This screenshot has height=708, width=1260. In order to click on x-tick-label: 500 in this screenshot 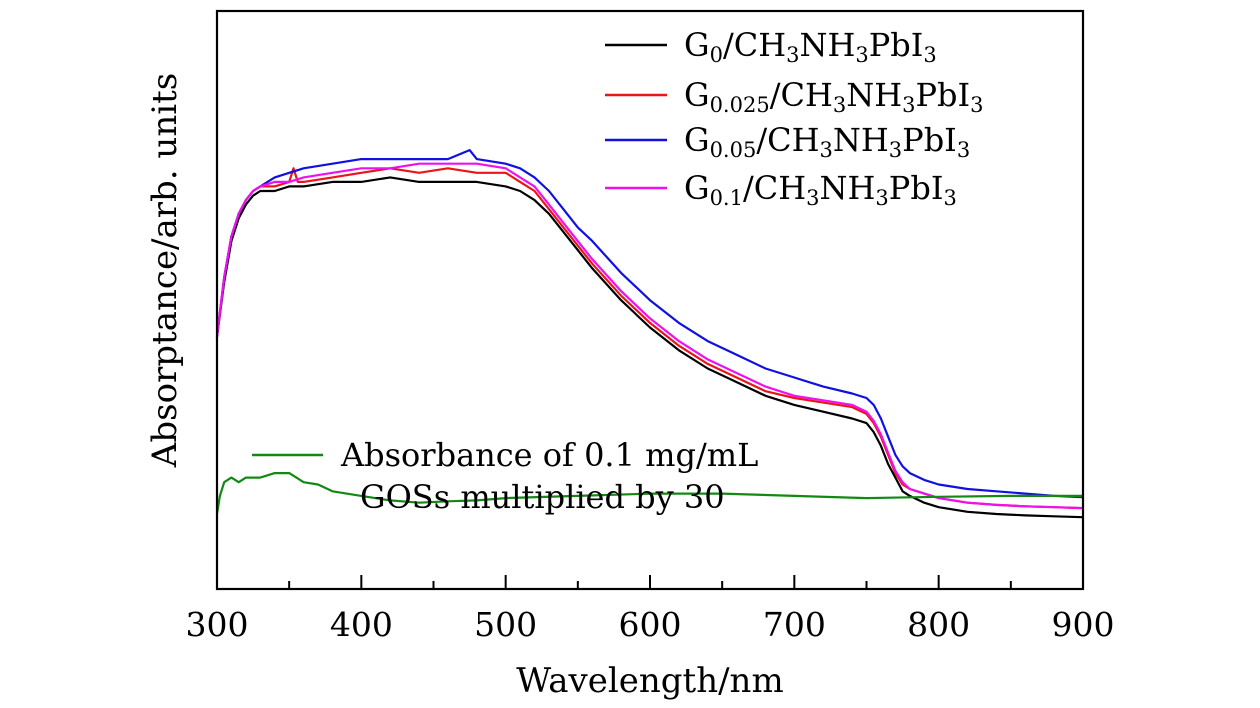, I will do `click(505, 624)`.